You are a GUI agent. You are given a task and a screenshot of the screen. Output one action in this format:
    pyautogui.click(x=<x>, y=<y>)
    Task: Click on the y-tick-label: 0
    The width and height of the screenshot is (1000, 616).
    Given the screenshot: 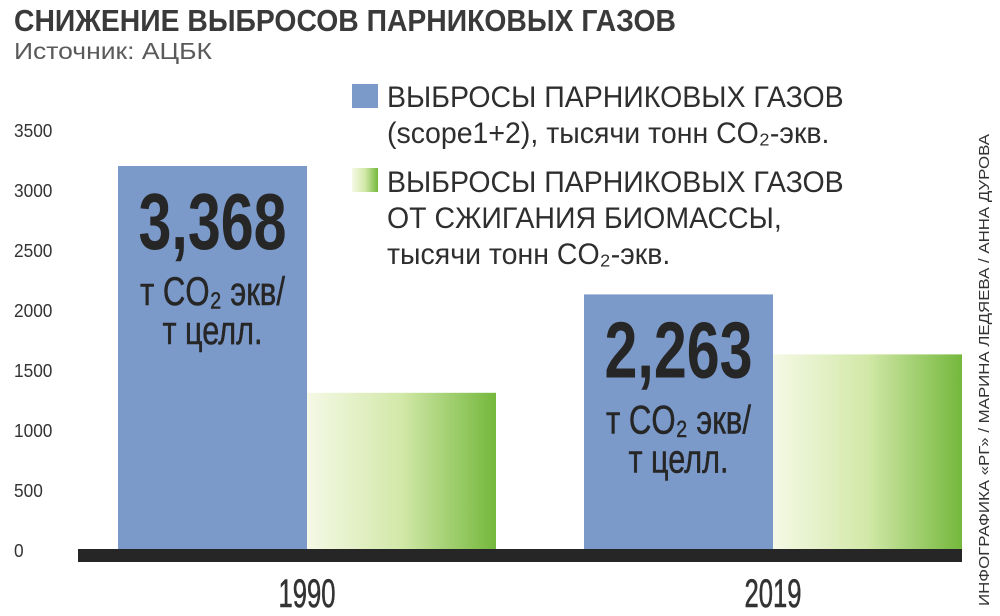 What is the action you would take?
    pyautogui.click(x=19, y=551)
    